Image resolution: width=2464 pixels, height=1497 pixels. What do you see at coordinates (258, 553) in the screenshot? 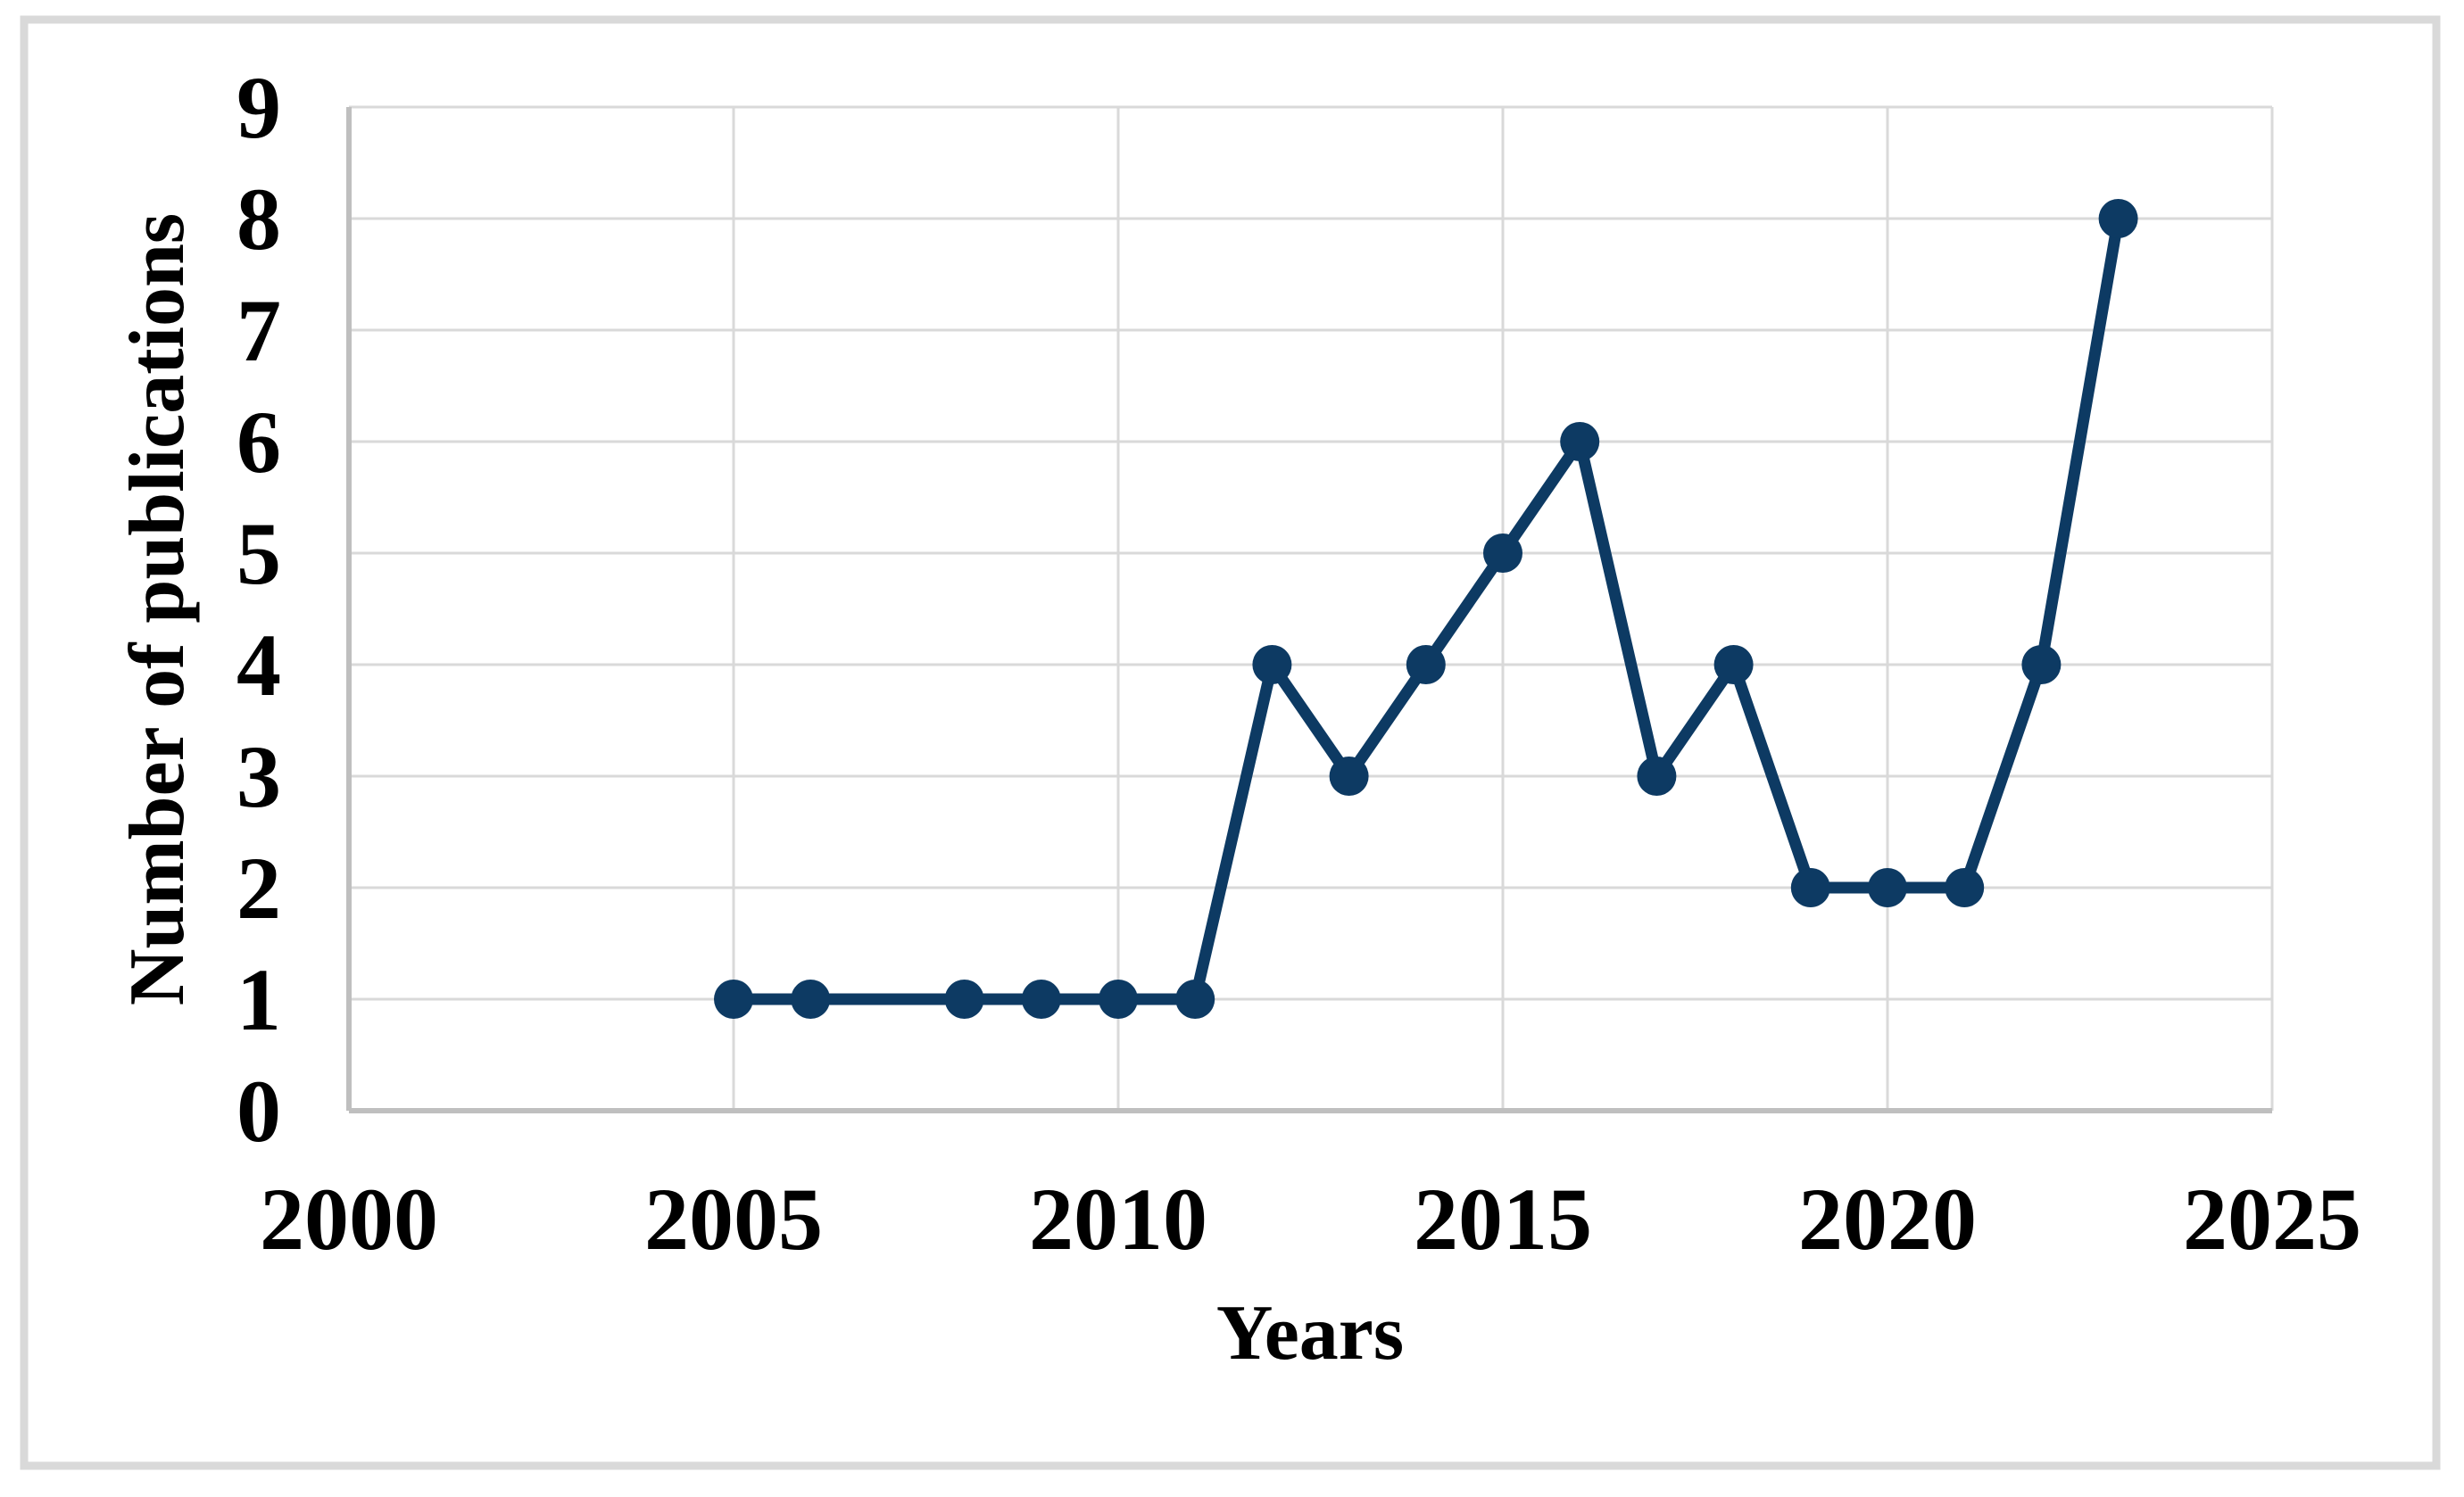
I see `y-tick-label: 5` at bounding box center [258, 553].